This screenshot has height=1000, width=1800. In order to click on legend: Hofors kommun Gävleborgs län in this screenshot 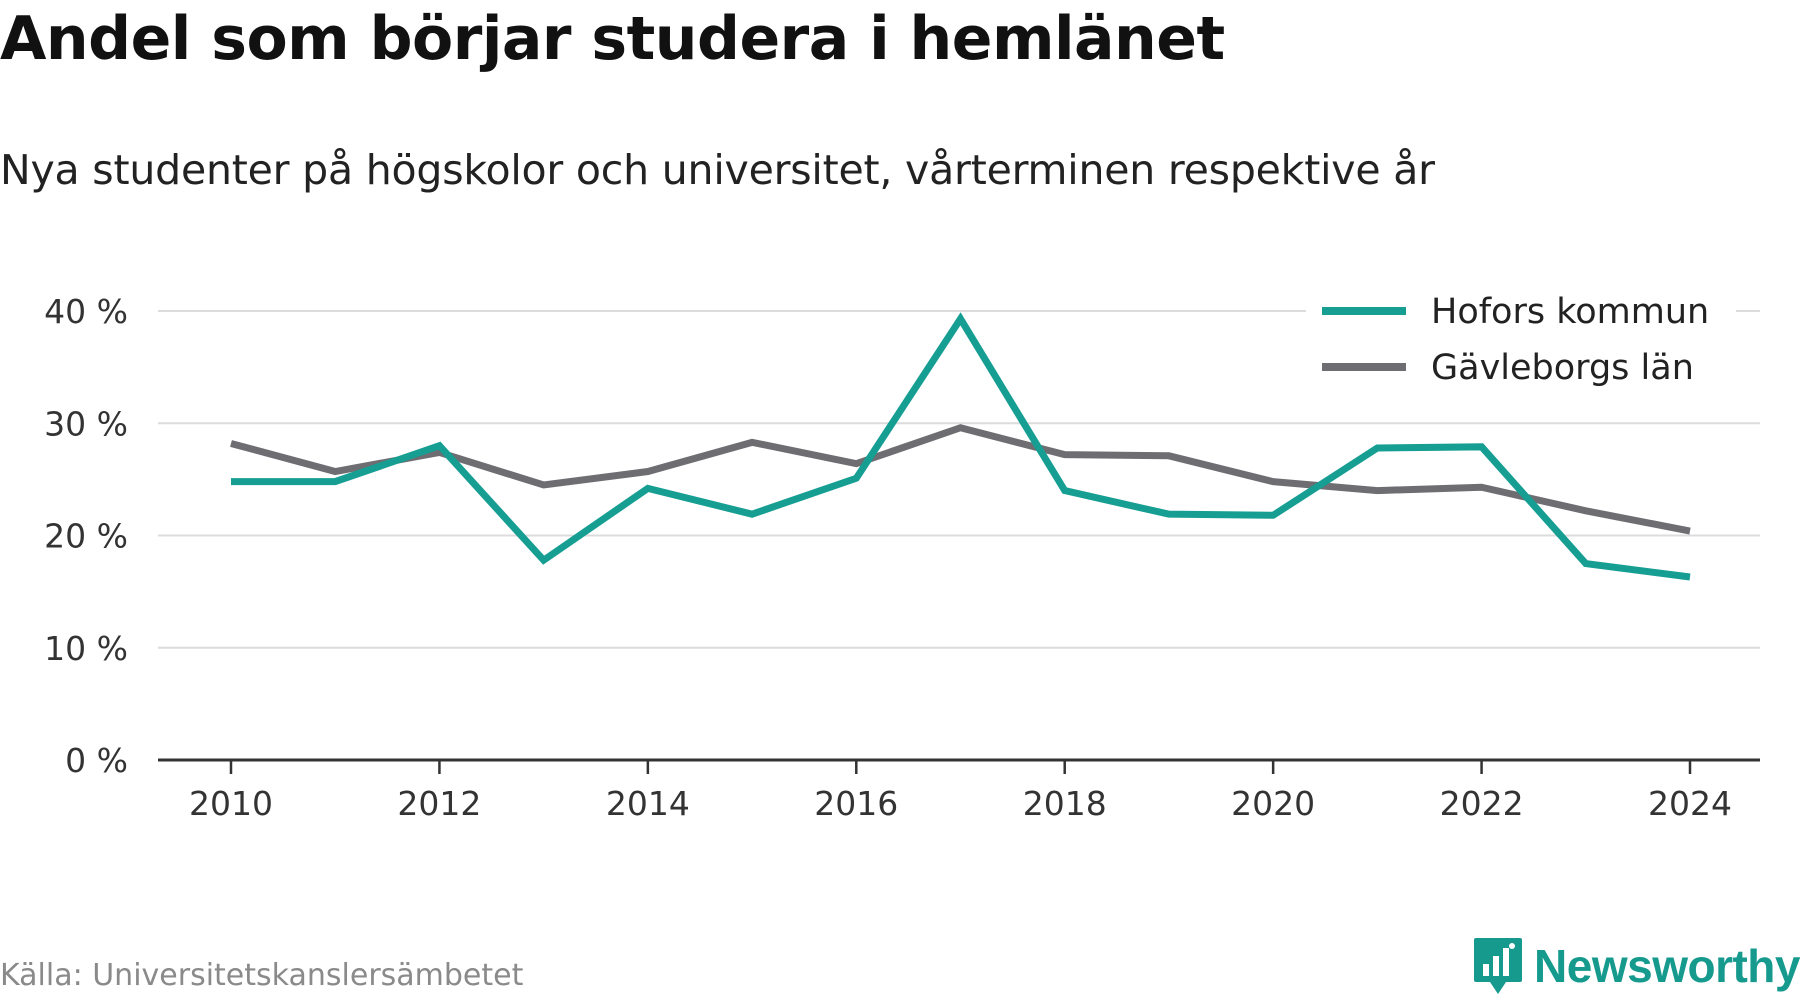, I will do `click(1521, 342)`.